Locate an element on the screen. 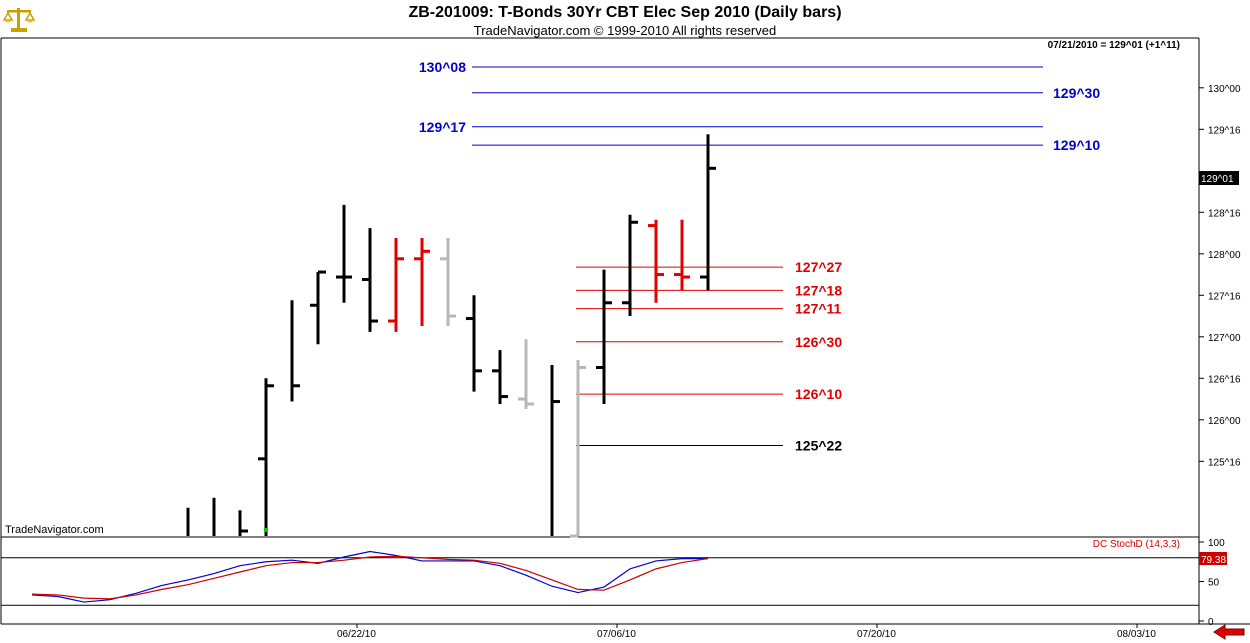  price-axis-label: 128^00 is located at coordinates (1224, 255).